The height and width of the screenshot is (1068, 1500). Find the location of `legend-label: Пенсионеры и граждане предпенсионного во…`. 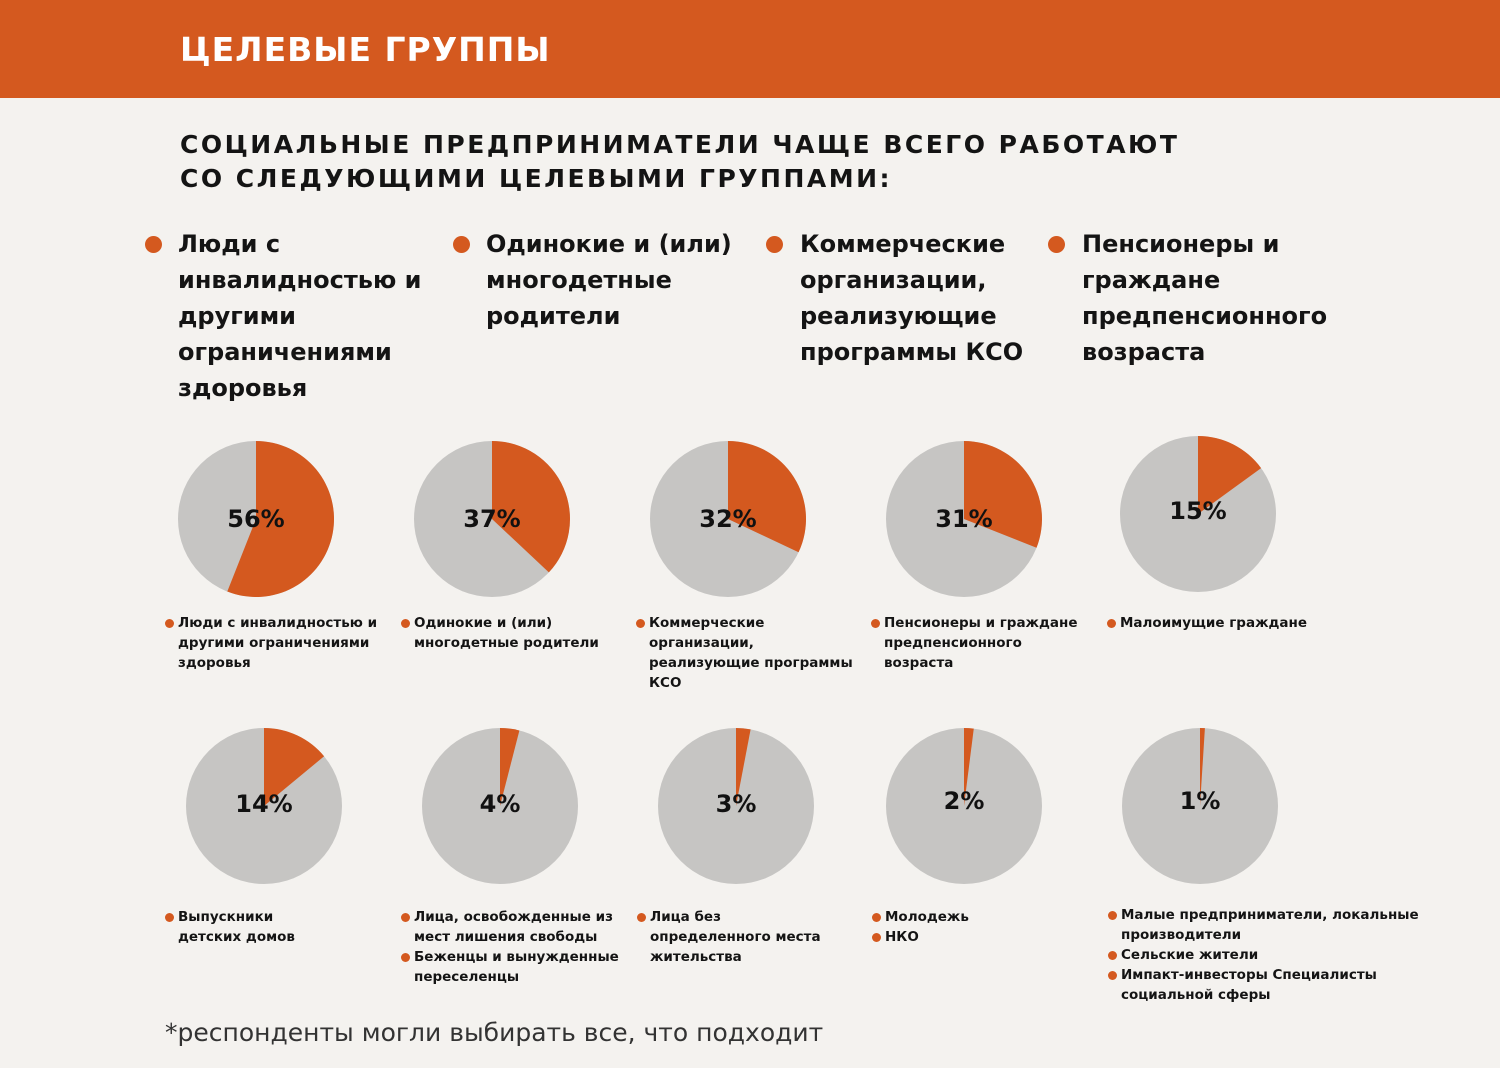

legend-label: Пенсионеры и граждане предпенсионного во… is located at coordinates (981, 643).